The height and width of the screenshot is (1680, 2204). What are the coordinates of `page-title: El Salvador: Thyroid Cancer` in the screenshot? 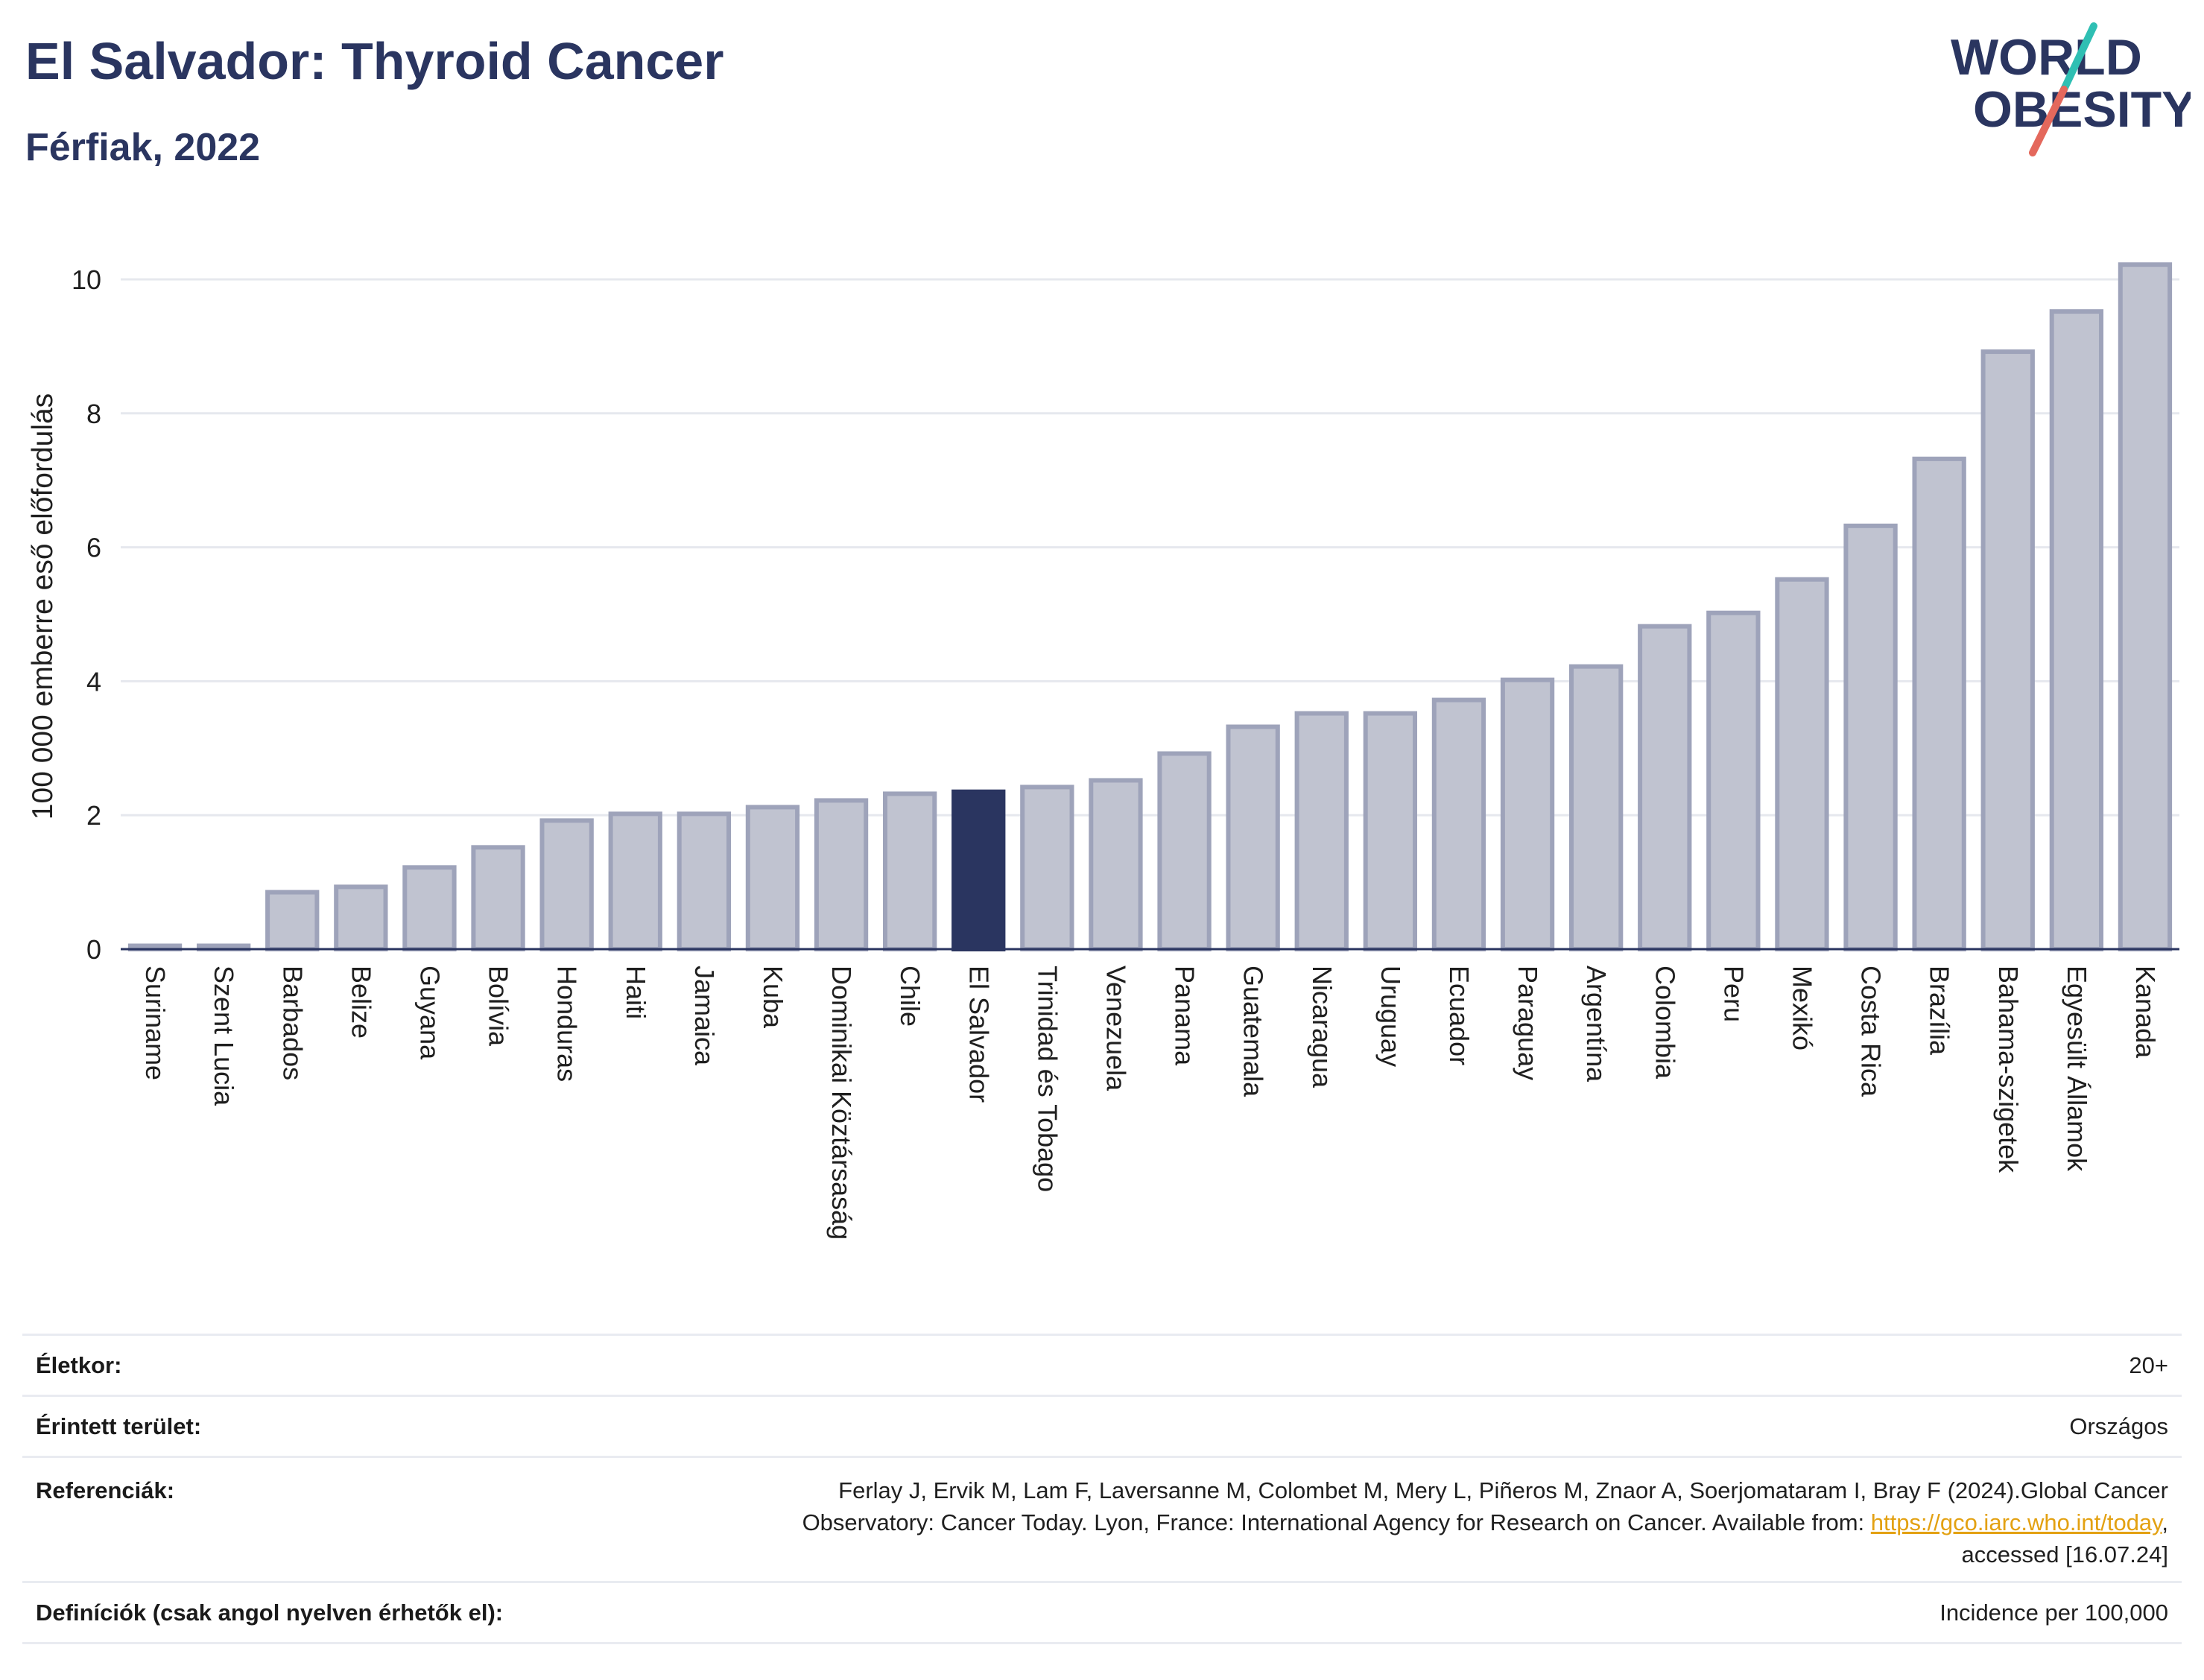 It's located at (374, 61).